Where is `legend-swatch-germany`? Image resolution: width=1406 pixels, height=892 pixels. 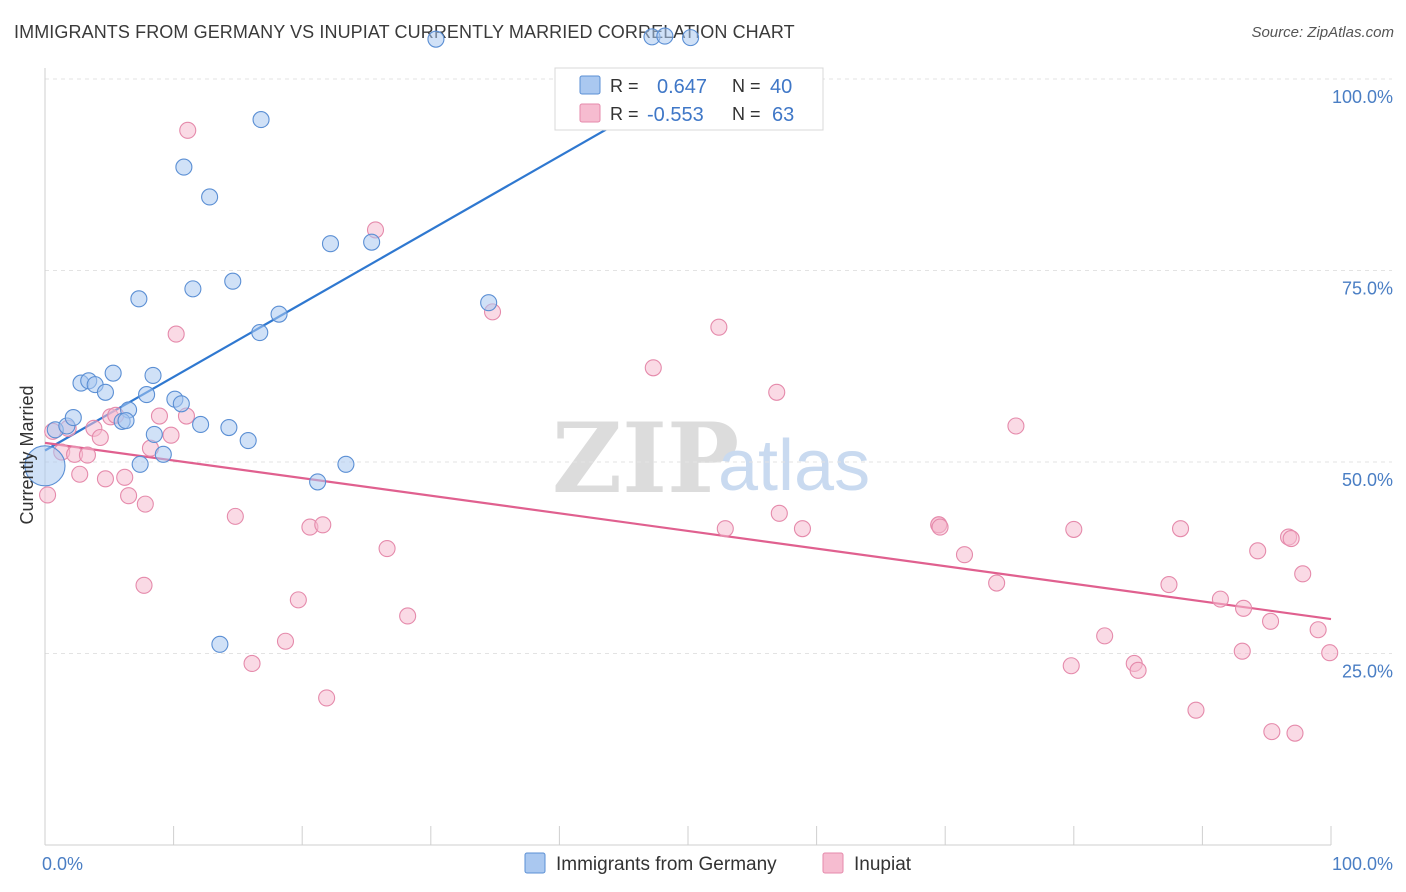
legend-swatch-germany is located at coordinates (590, 85).